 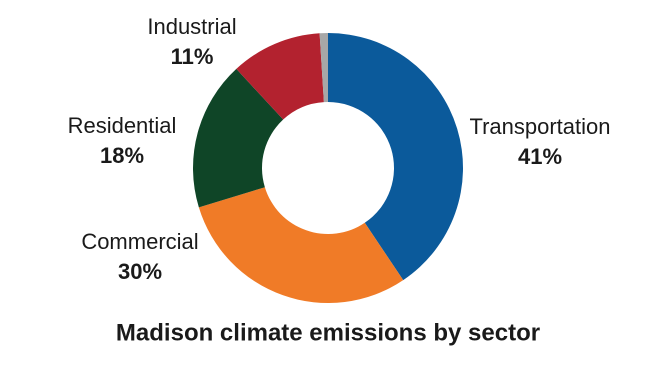 What do you see at coordinates (328, 332) in the screenshot?
I see `chart-title: Madison climate emissions by sector` at bounding box center [328, 332].